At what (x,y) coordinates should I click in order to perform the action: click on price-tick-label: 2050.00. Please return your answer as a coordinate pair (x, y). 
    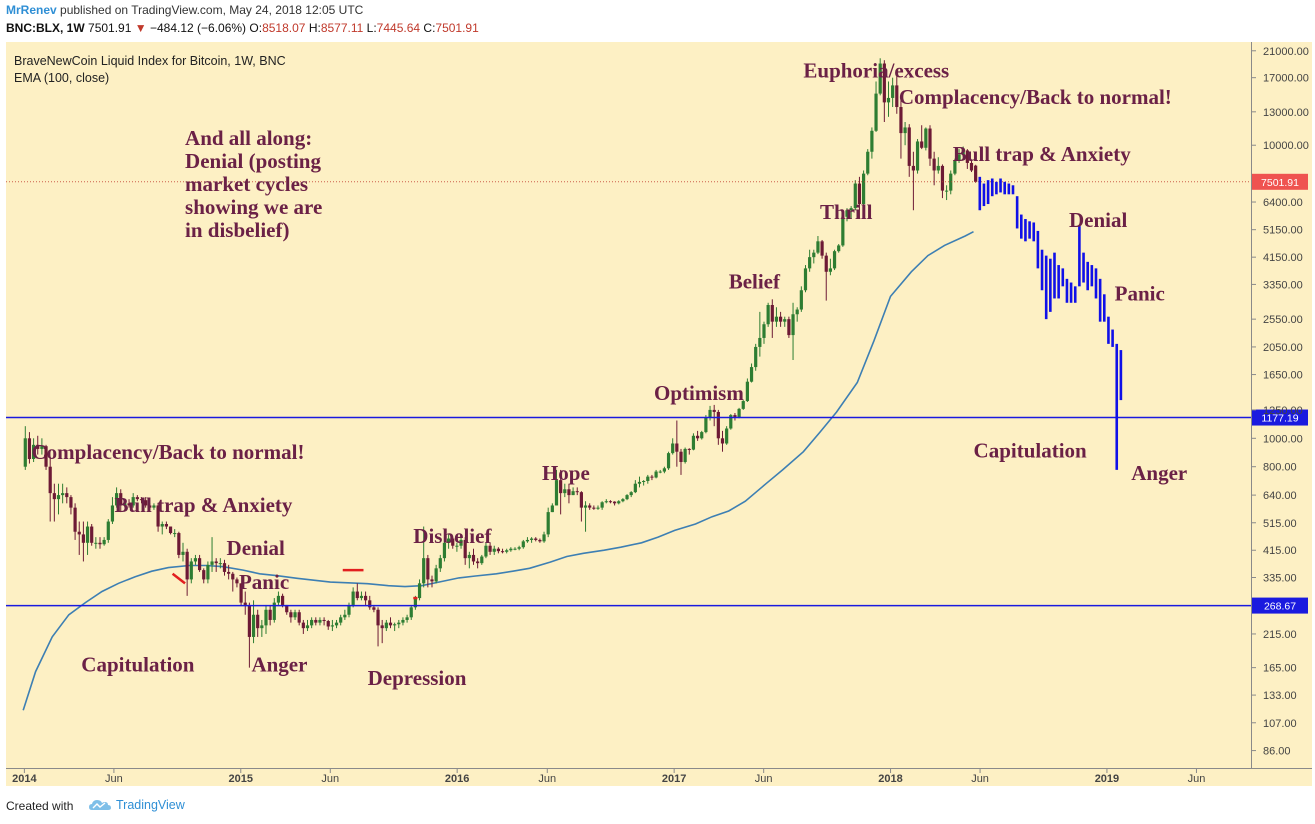
    Looking at the image, I should click on (1283, 348).